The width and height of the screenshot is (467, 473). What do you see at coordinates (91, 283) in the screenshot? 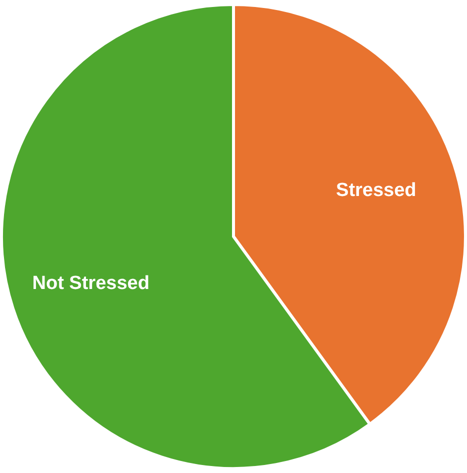
I see `slice-label: Not Stressed` at bounding box center [91, 283].